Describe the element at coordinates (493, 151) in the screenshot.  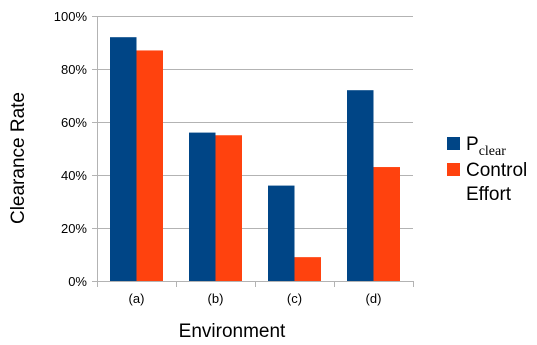
I see `legend-pclear-sub: clear` at that location.